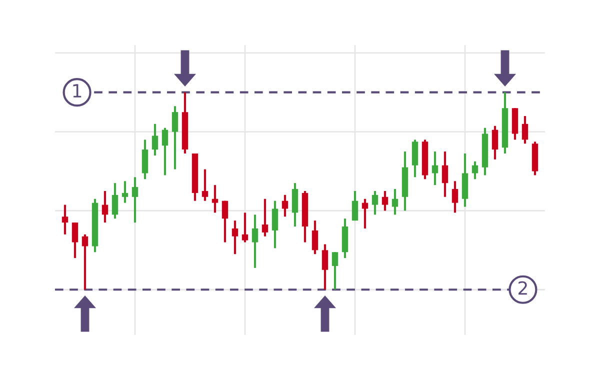  I want to click on annotation: 2, so click(522, 288).